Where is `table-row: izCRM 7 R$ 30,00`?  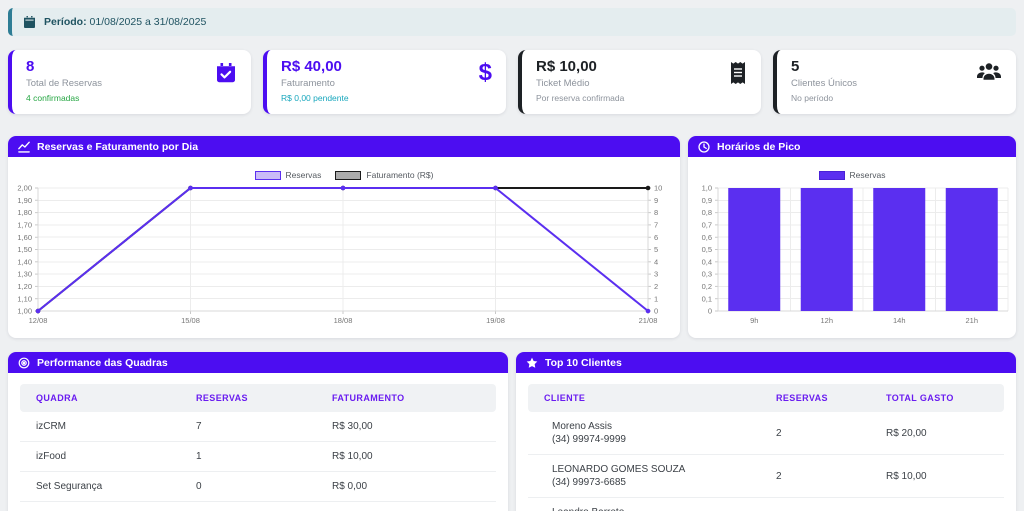
table-row: izCRM 7 R$ 30,00 is located at coordinates (258, 427).